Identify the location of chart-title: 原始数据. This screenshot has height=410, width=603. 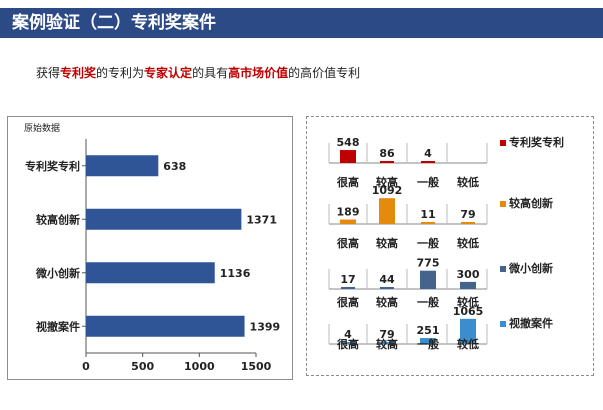
(42, 128).